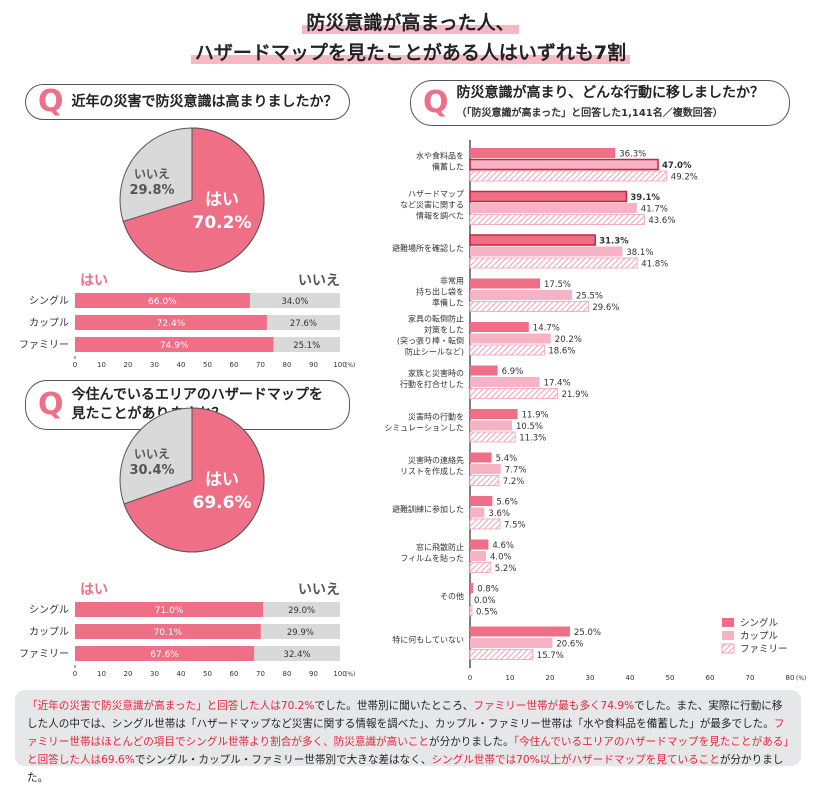  What do you see at coordinates (554, 706) in the screenshot?
I see `note-highlight: ファミリー世帯が最も多く74.9%` at bounding box center [554, 706].